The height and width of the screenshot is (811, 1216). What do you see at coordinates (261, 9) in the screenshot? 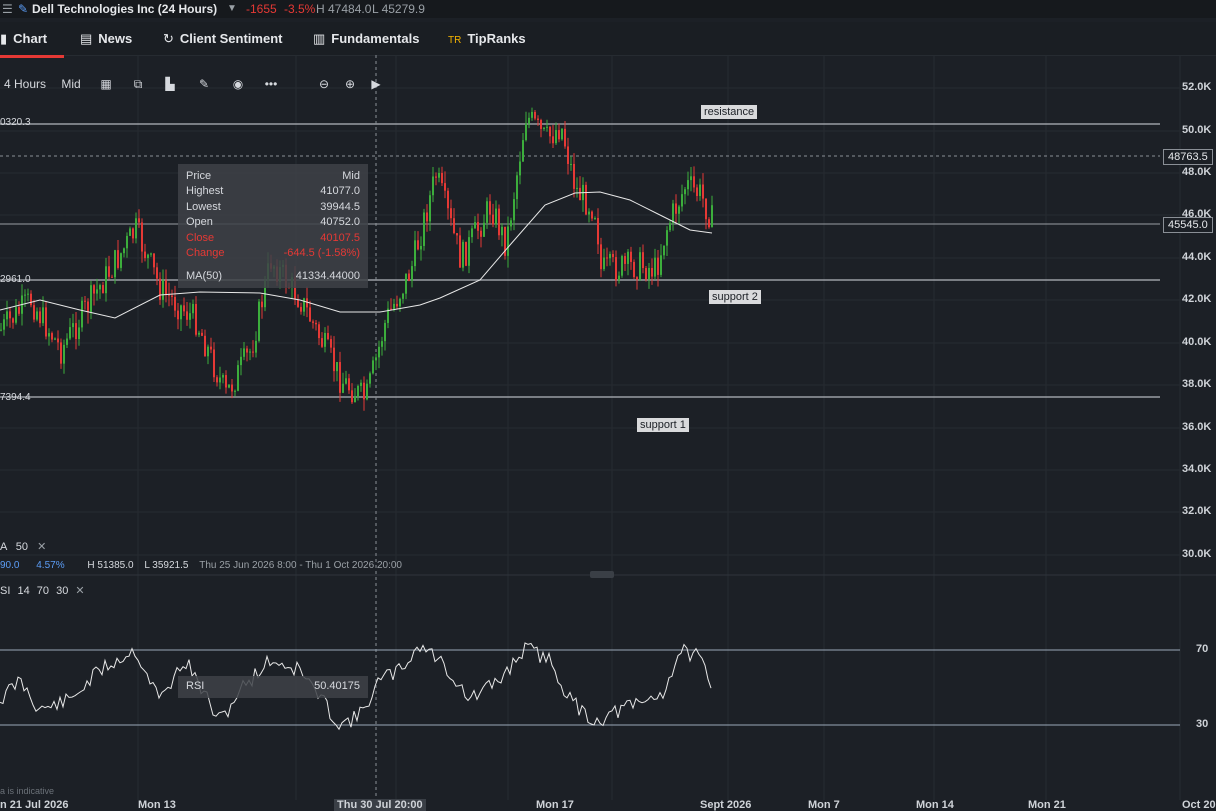
I see `price-change: -1655` at bounding box center [261, 9].